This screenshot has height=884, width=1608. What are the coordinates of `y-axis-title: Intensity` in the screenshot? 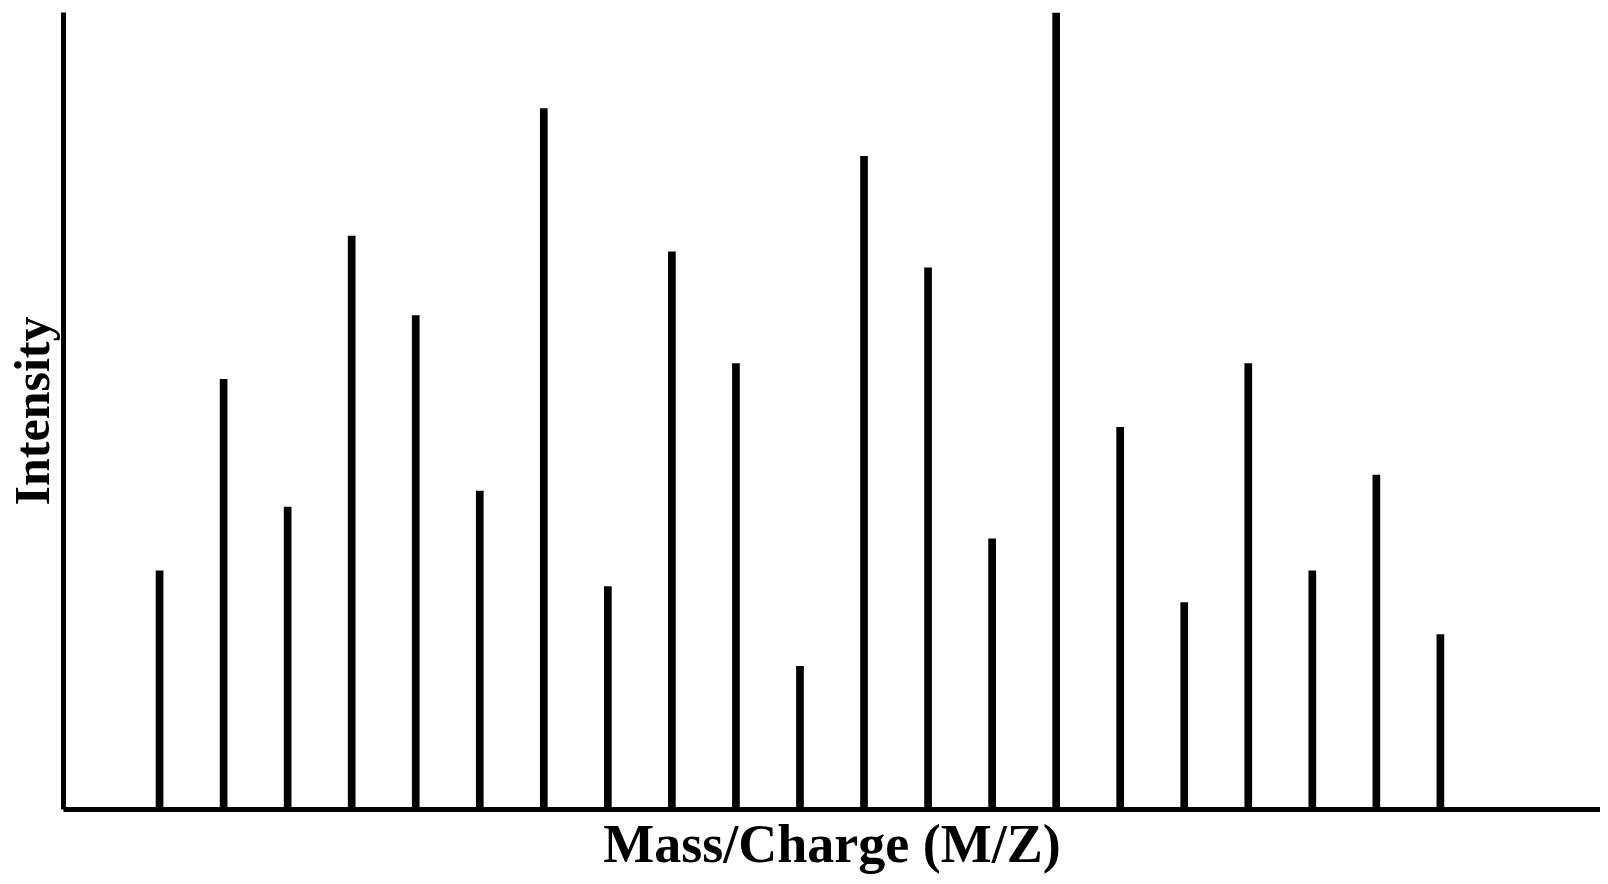 It's located at (31, 411).